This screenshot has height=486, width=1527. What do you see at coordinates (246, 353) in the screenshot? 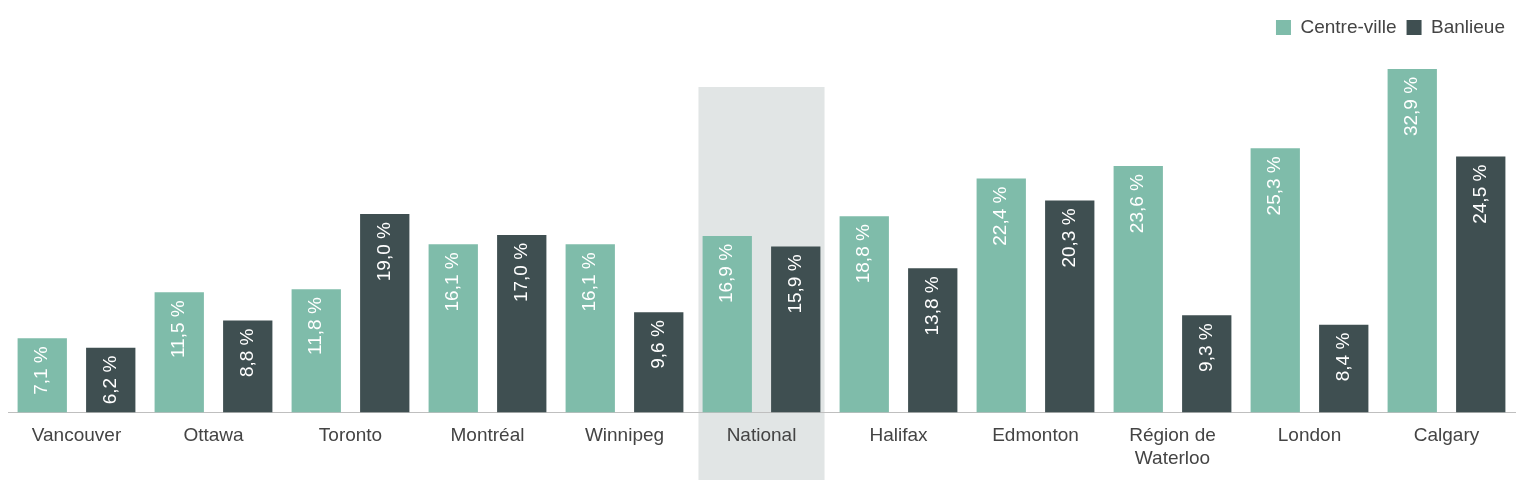
I see `data-label: 8,8 %` at bounding box center [246, 353].